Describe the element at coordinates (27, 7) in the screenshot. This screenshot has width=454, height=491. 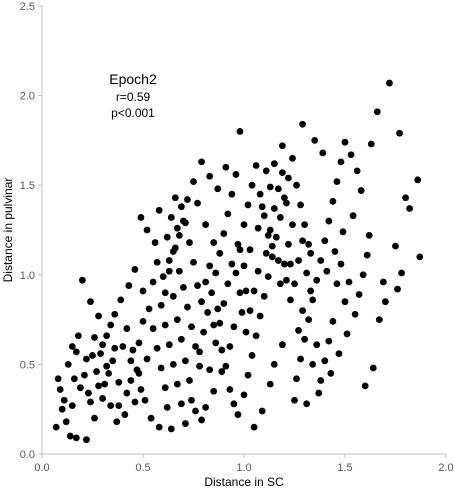
I see `y-tick-label: 2.5` at that location.